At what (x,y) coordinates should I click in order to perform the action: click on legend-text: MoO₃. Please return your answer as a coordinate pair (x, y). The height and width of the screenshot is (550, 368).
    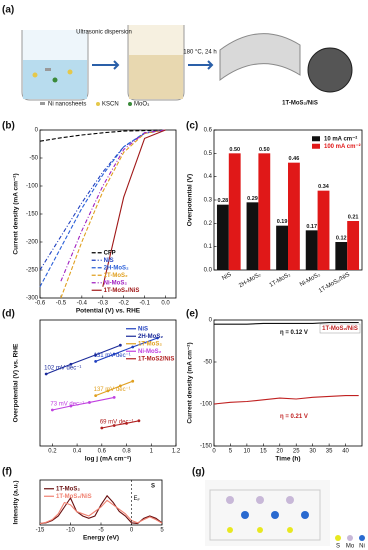
    Looking at the image, I should click on (142, 105).